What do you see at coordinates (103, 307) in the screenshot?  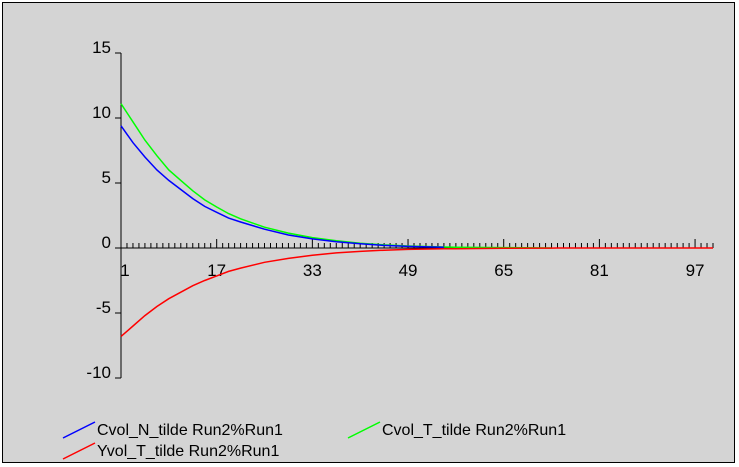 I see `y-tick-label: -5` at bounding box center [103, 307].